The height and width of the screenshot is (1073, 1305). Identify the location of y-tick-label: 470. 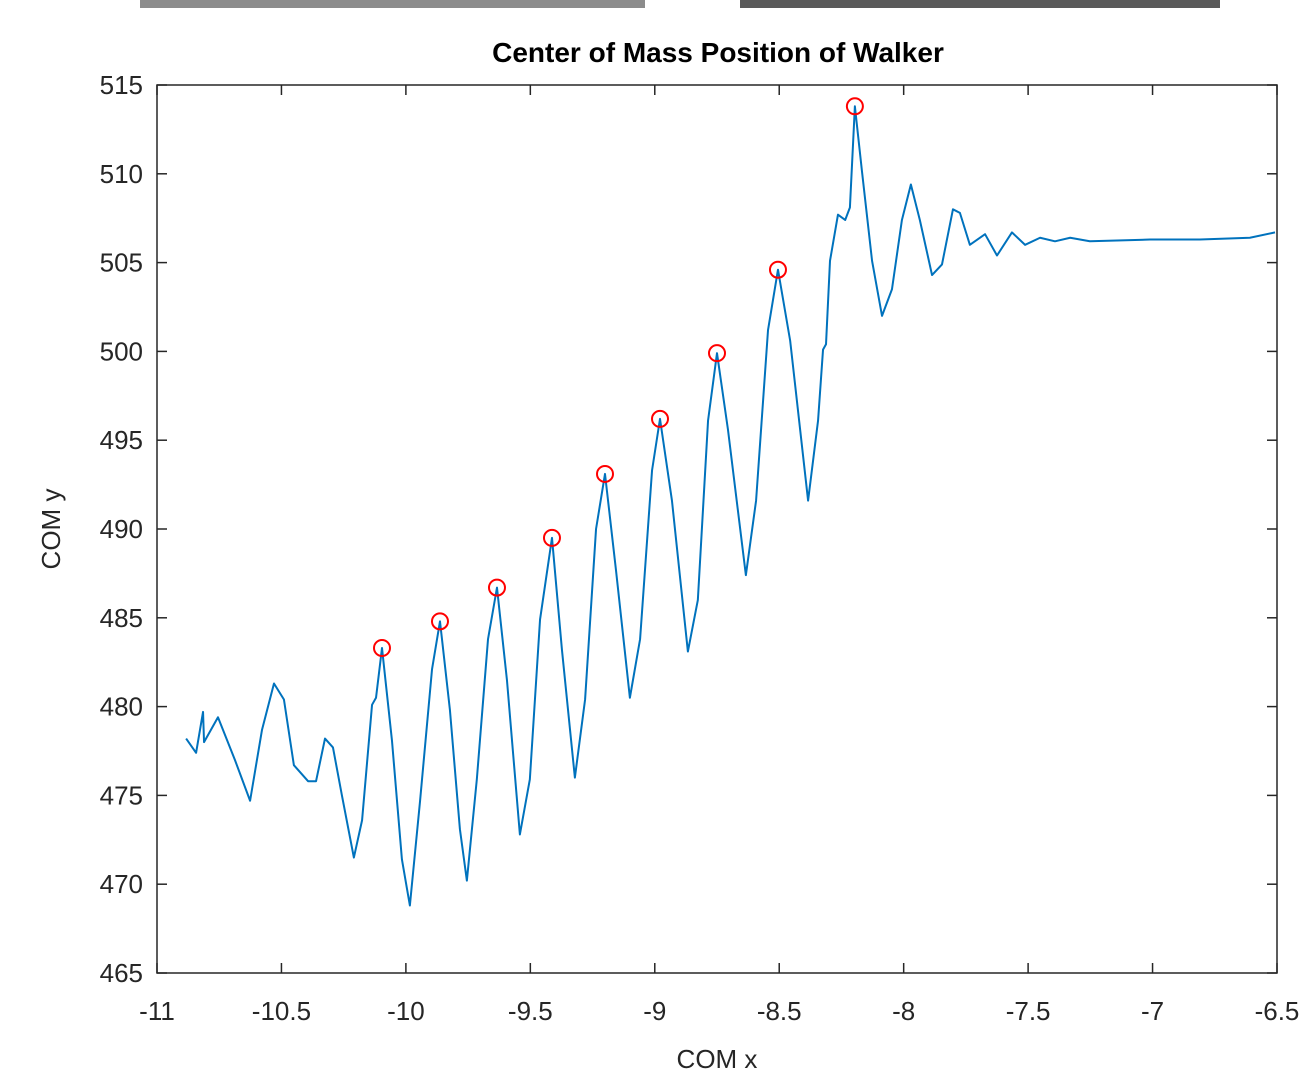
(121, 884).